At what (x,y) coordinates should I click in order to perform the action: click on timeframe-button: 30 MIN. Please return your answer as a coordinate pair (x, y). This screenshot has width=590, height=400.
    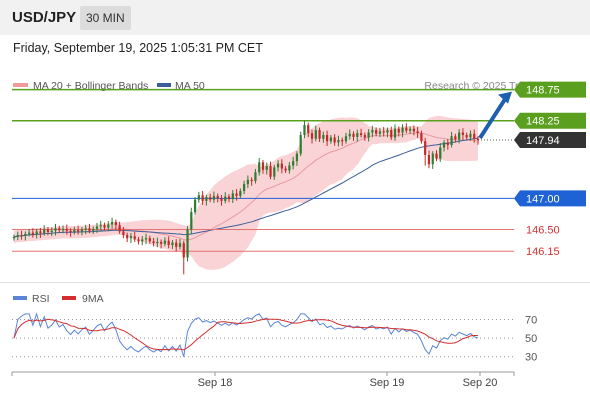
    Looking at the image, I should click on (105, 18).